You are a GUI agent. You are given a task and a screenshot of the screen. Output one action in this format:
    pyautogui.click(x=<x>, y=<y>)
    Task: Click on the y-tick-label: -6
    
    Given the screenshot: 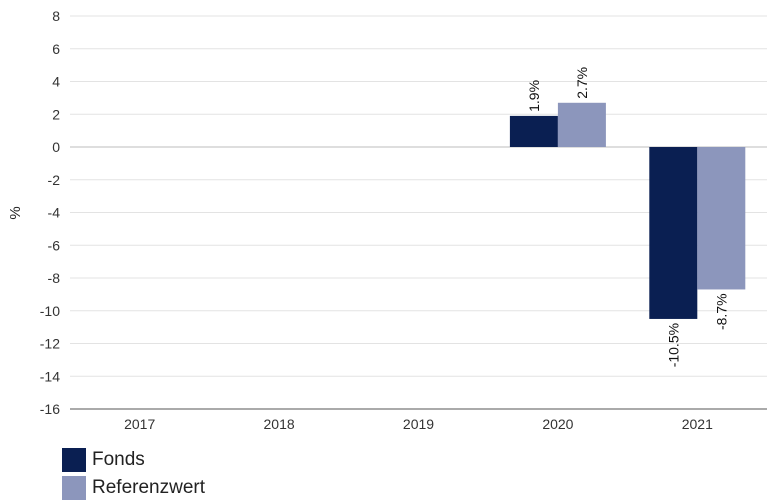 What is the action you would take?
    pyautogui.click(x=54, y=245)
    